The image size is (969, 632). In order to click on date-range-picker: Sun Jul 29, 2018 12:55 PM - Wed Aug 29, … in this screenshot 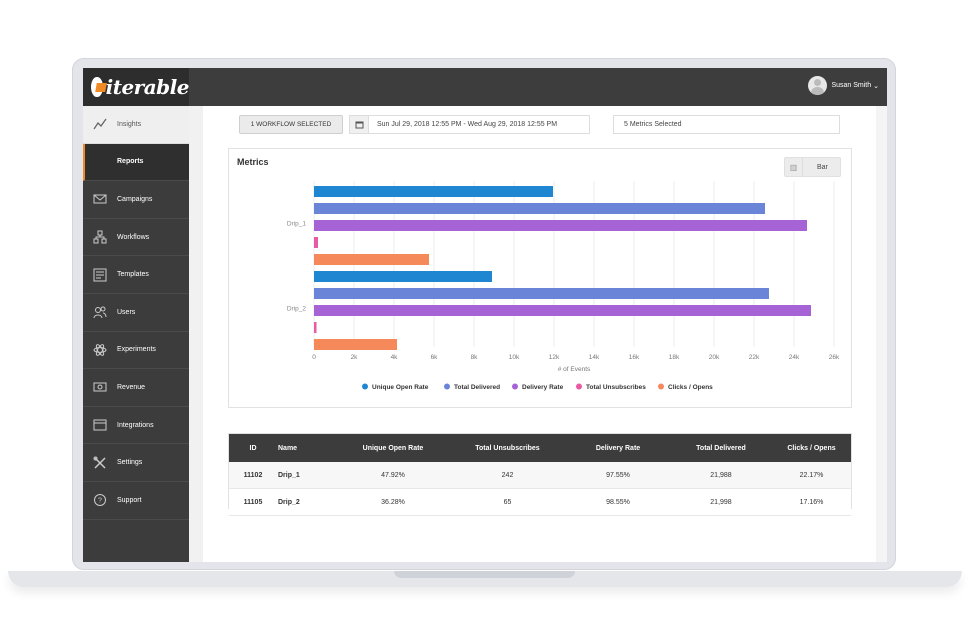, I will do `click(469, 124)`.